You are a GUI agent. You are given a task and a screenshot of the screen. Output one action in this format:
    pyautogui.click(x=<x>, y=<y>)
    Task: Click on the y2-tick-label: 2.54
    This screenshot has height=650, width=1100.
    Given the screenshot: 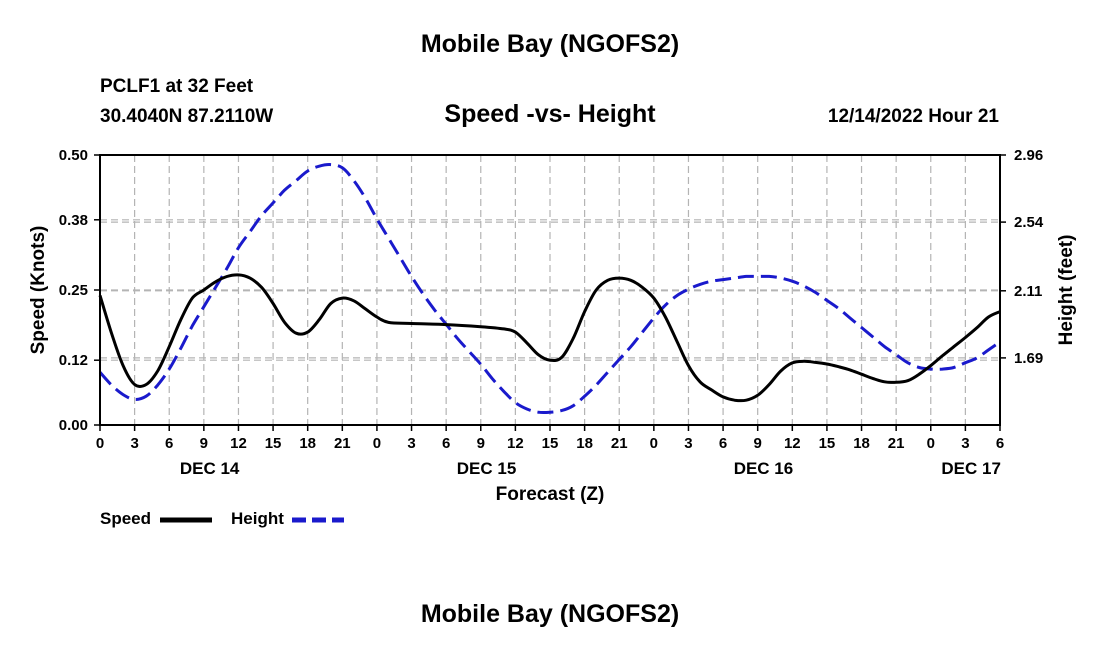 What is the action you would take?
    pyautogui.click(x=1029, y=222)
    